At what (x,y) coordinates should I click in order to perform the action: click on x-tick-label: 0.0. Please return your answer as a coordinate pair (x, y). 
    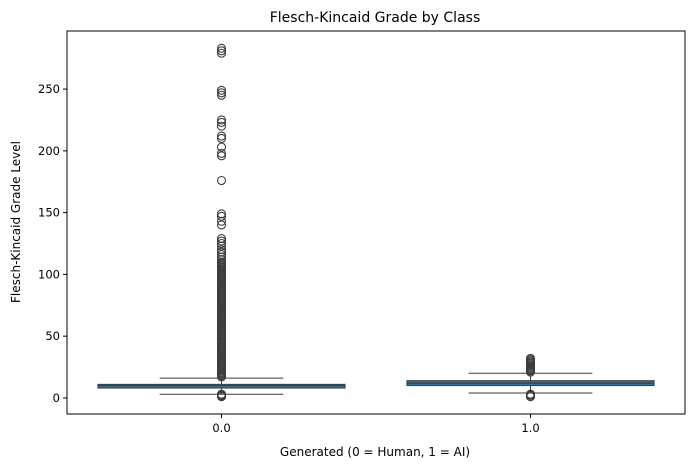
    Looking at the image, I should click on (221, 428).